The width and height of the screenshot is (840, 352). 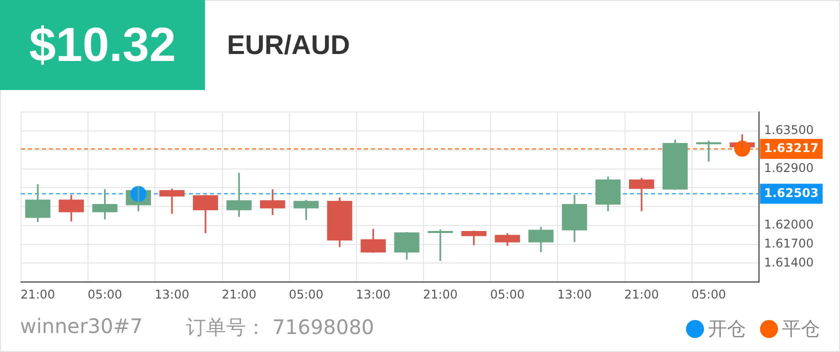 I want to click on ref-line-label: 1.62503, so click(x=791, y=193).